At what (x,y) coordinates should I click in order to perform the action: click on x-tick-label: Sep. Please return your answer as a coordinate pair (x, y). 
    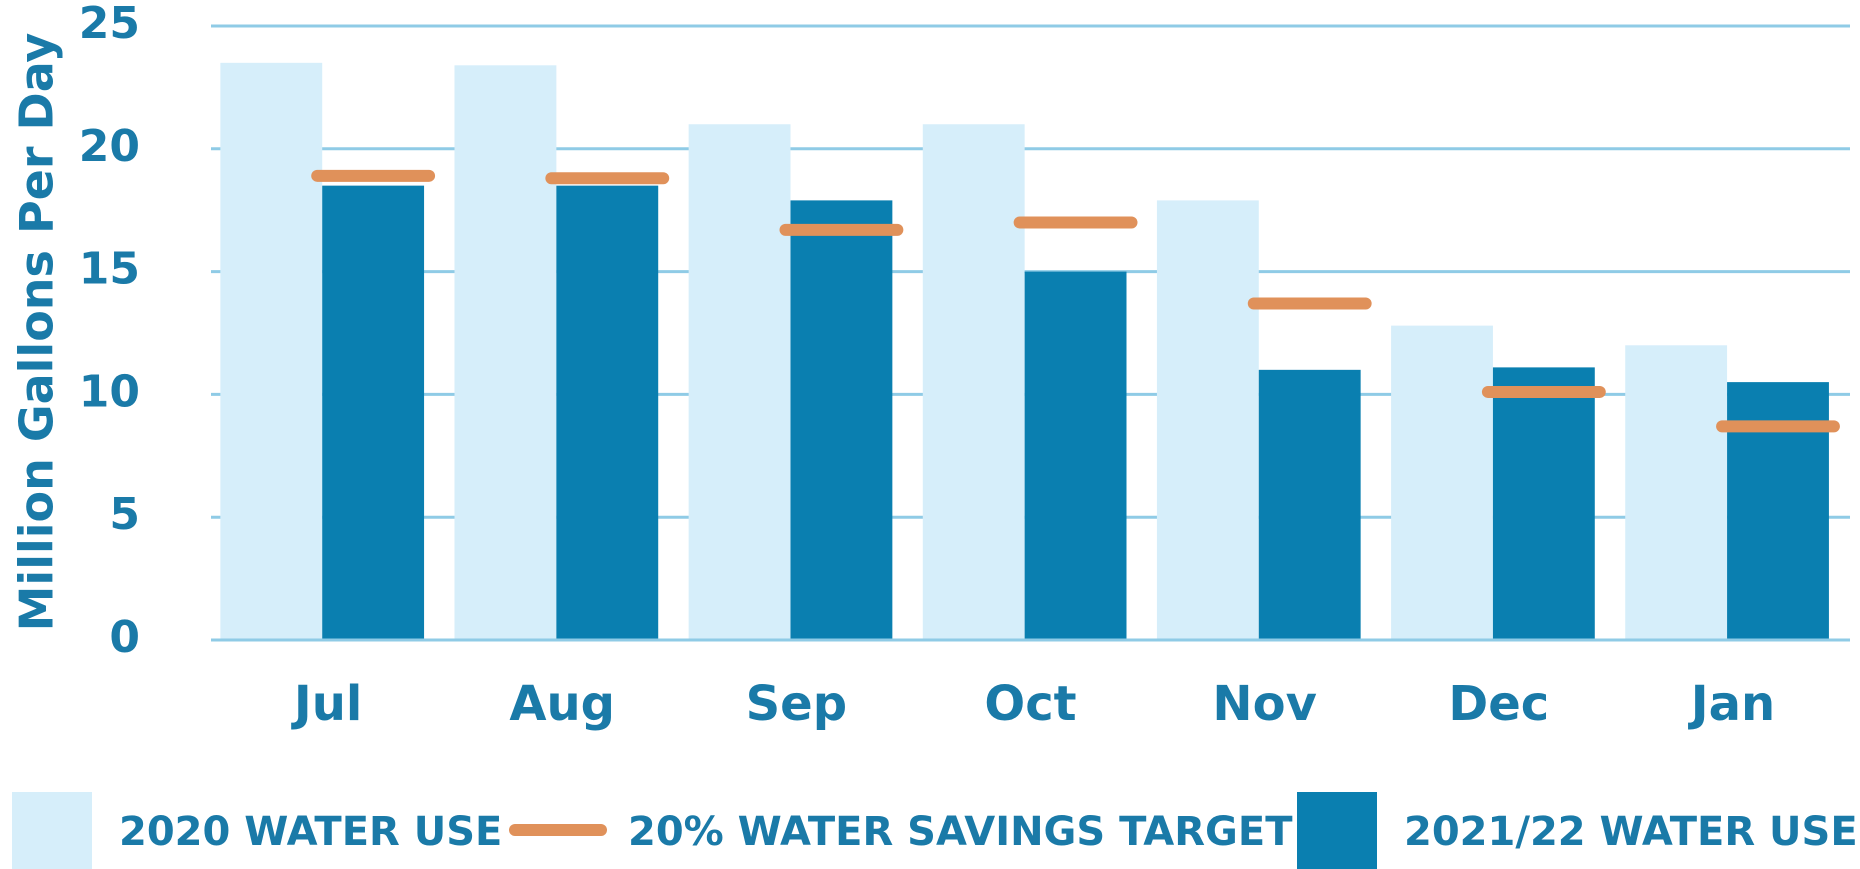
    Looking at the image, I should click on (796, 704).